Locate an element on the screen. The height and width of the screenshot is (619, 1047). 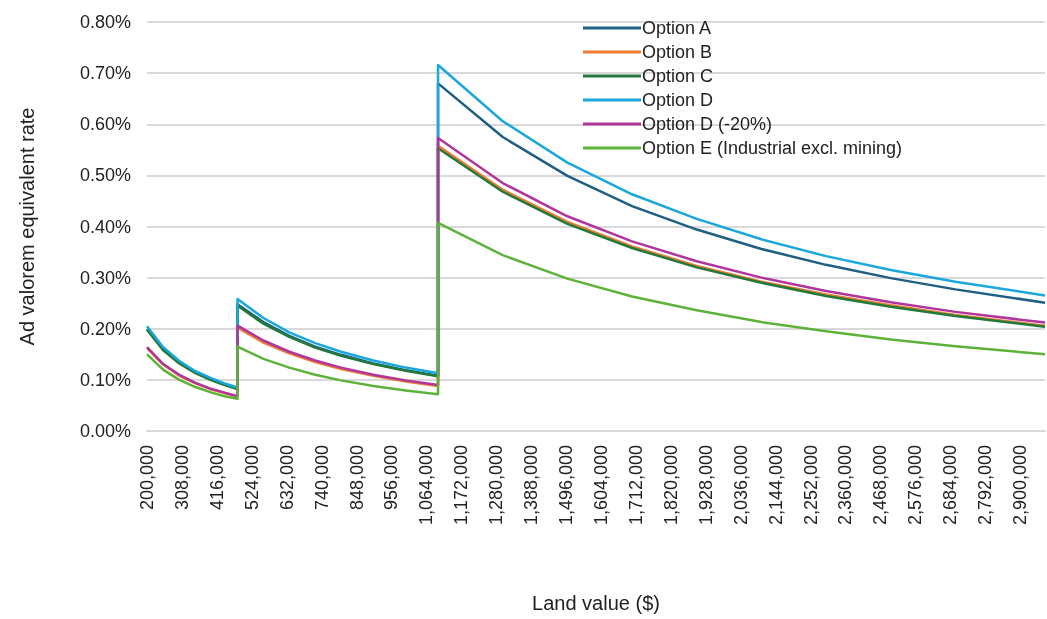
x-tick-label: 740,000 is located at coordinates (321, 478).